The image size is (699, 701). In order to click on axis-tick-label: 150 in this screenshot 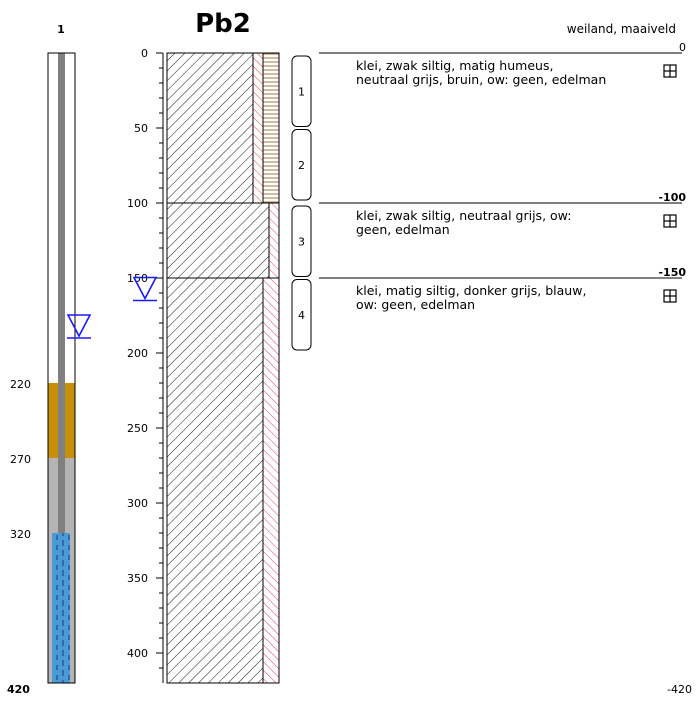, I will do `click(137, 278)`.